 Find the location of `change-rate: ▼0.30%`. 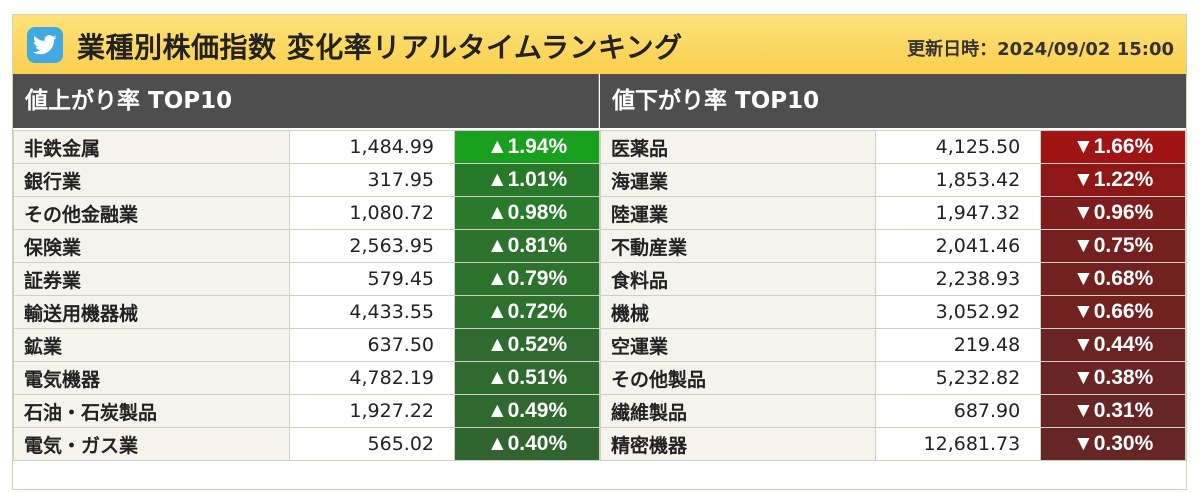

change-rate: ▼0.30% is located at coordinates (1113, 444).